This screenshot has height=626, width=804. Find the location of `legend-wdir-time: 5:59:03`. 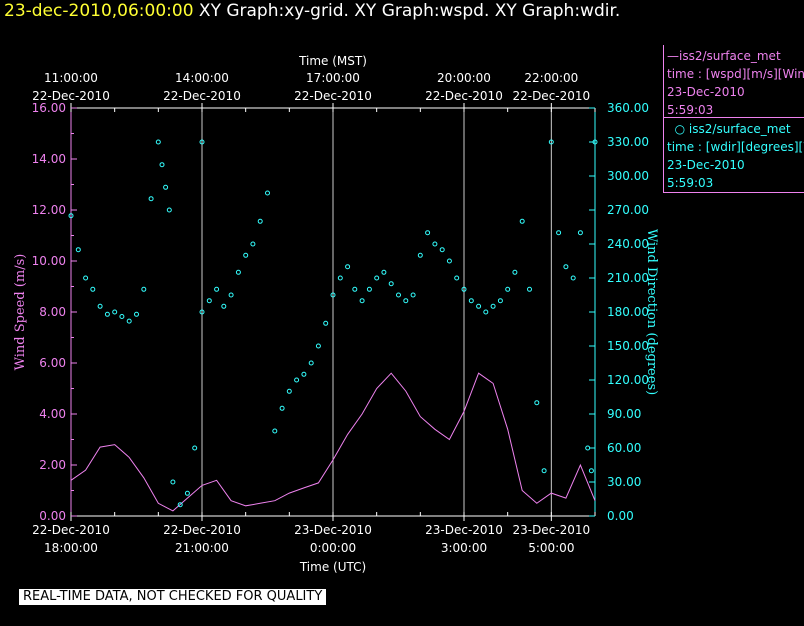

legend-wdir-time: 5:59:03 is located at coordinates (690, 183).